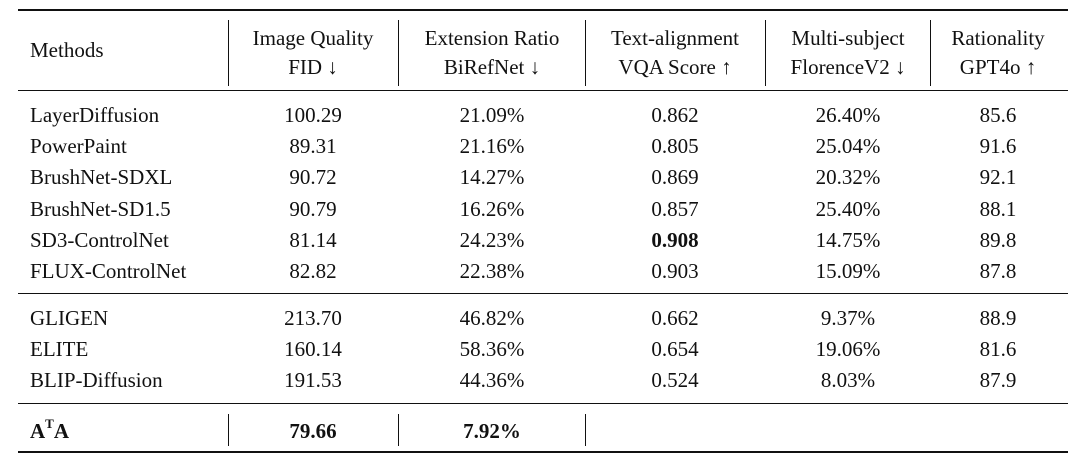  I want to click on metric-value: 0.654, so click(675, 349).